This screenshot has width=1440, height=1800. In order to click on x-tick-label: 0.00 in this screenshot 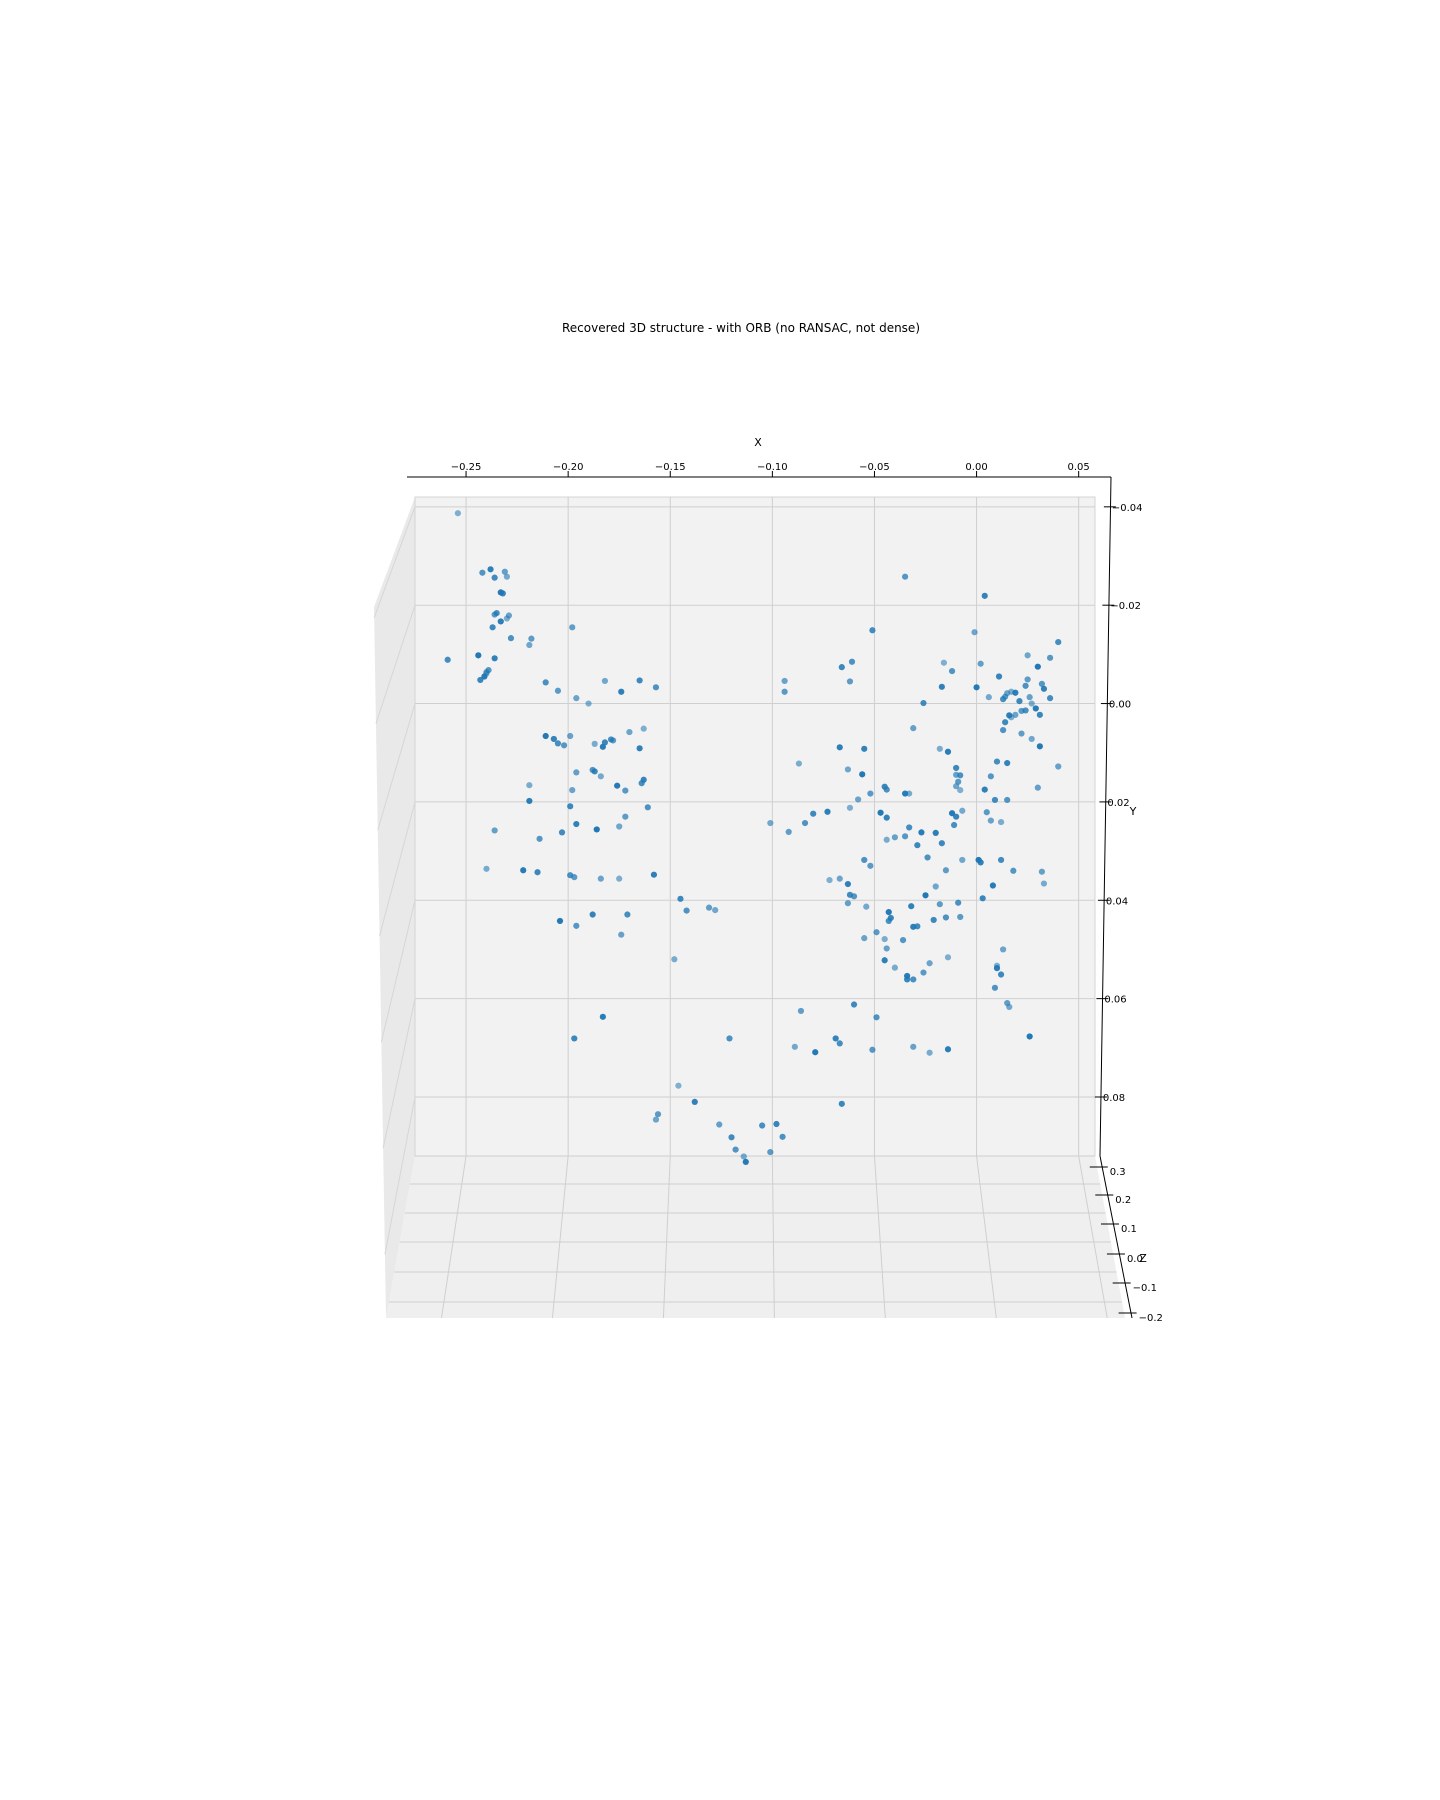, I will do `click(976, 467)`.